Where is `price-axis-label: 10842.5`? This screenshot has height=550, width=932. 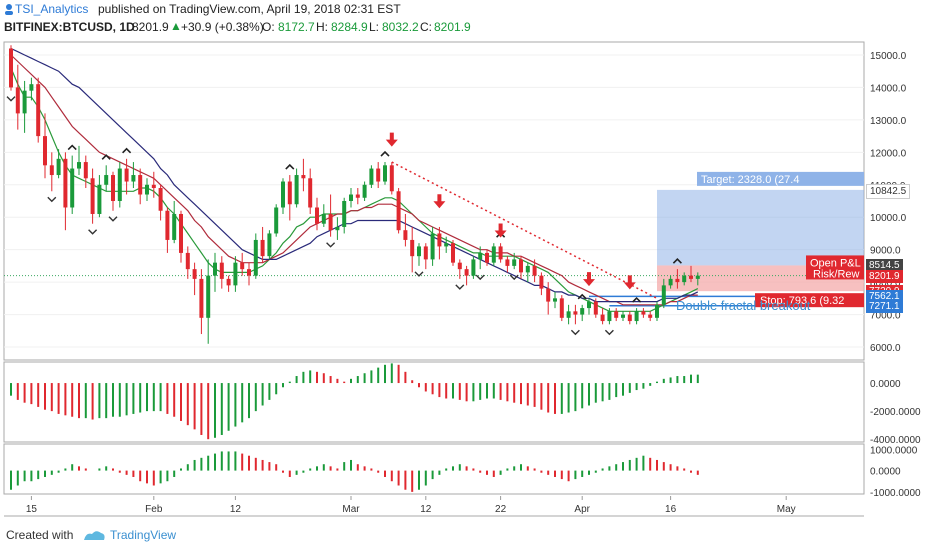 price-axis-label: 10842.5 is located at coordinates (888, 191).